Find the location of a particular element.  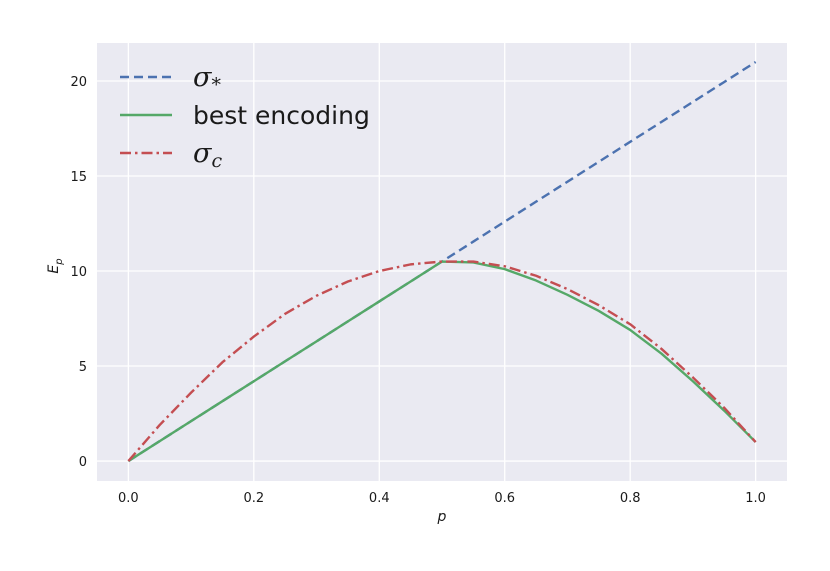

x-tick-label: 0.0 is located at coordinates (128, 498).